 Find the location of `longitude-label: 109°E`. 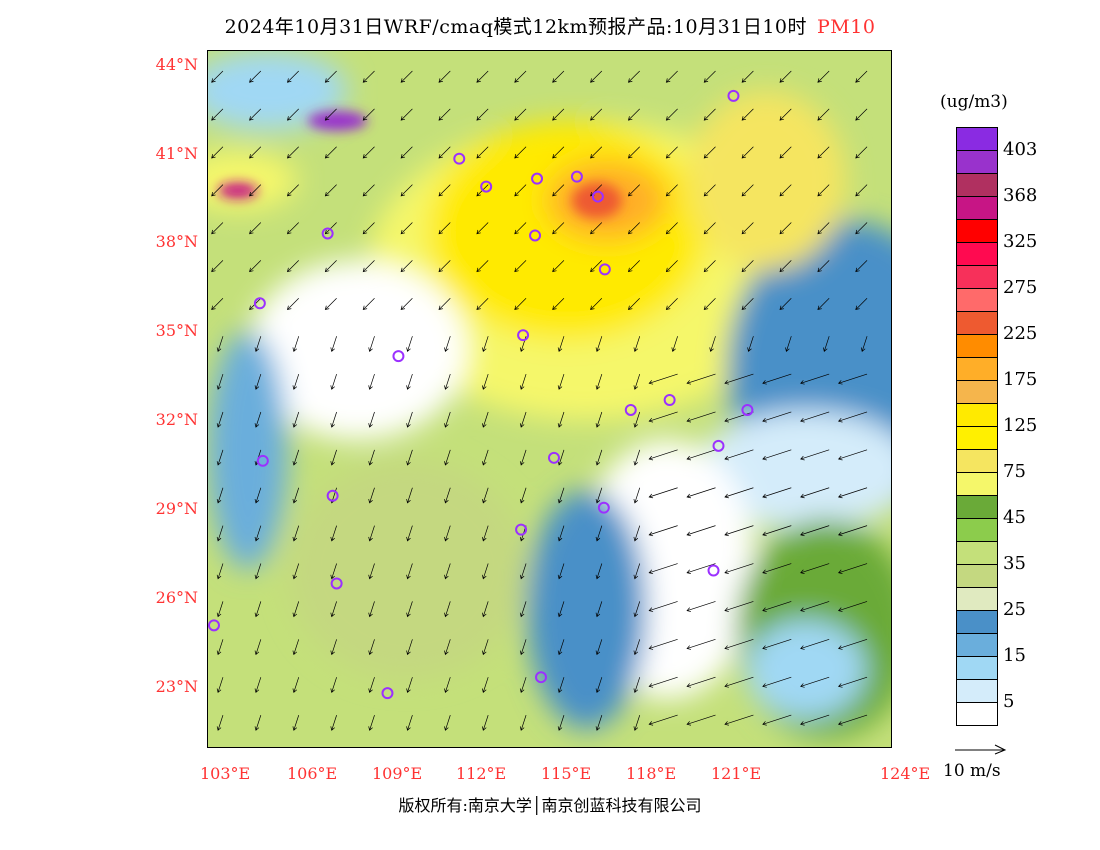

longitude-label: 109°E is located at coordinates (397, 773).